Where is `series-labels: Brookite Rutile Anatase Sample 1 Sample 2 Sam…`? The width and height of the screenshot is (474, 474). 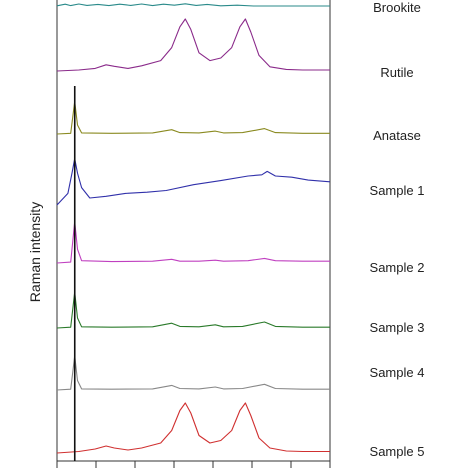
series-labels: Brookite Rutile Anatase Sample 1 Sample 2 Sam… is located at coordinates (397, 229).